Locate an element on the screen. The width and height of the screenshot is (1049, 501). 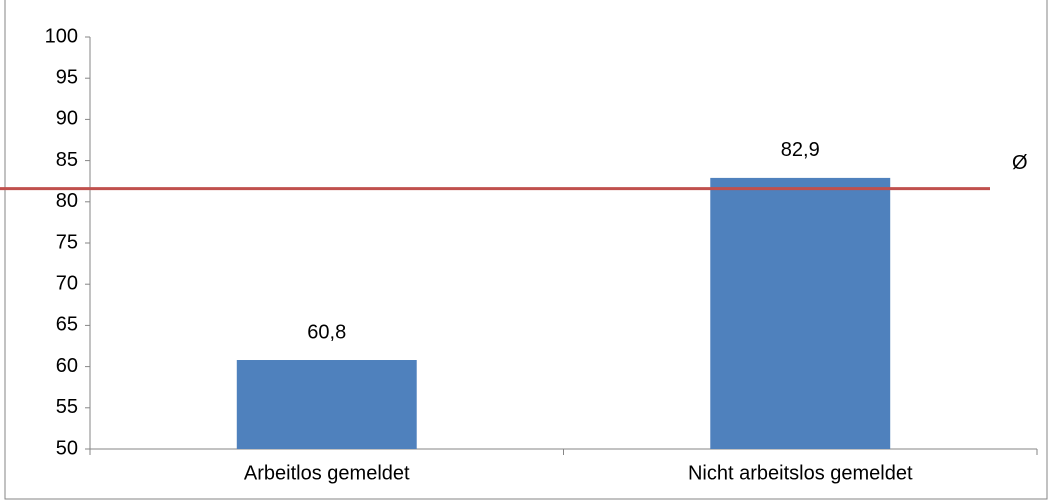
reference-label: Ø is located at coordinates (1020, 163).